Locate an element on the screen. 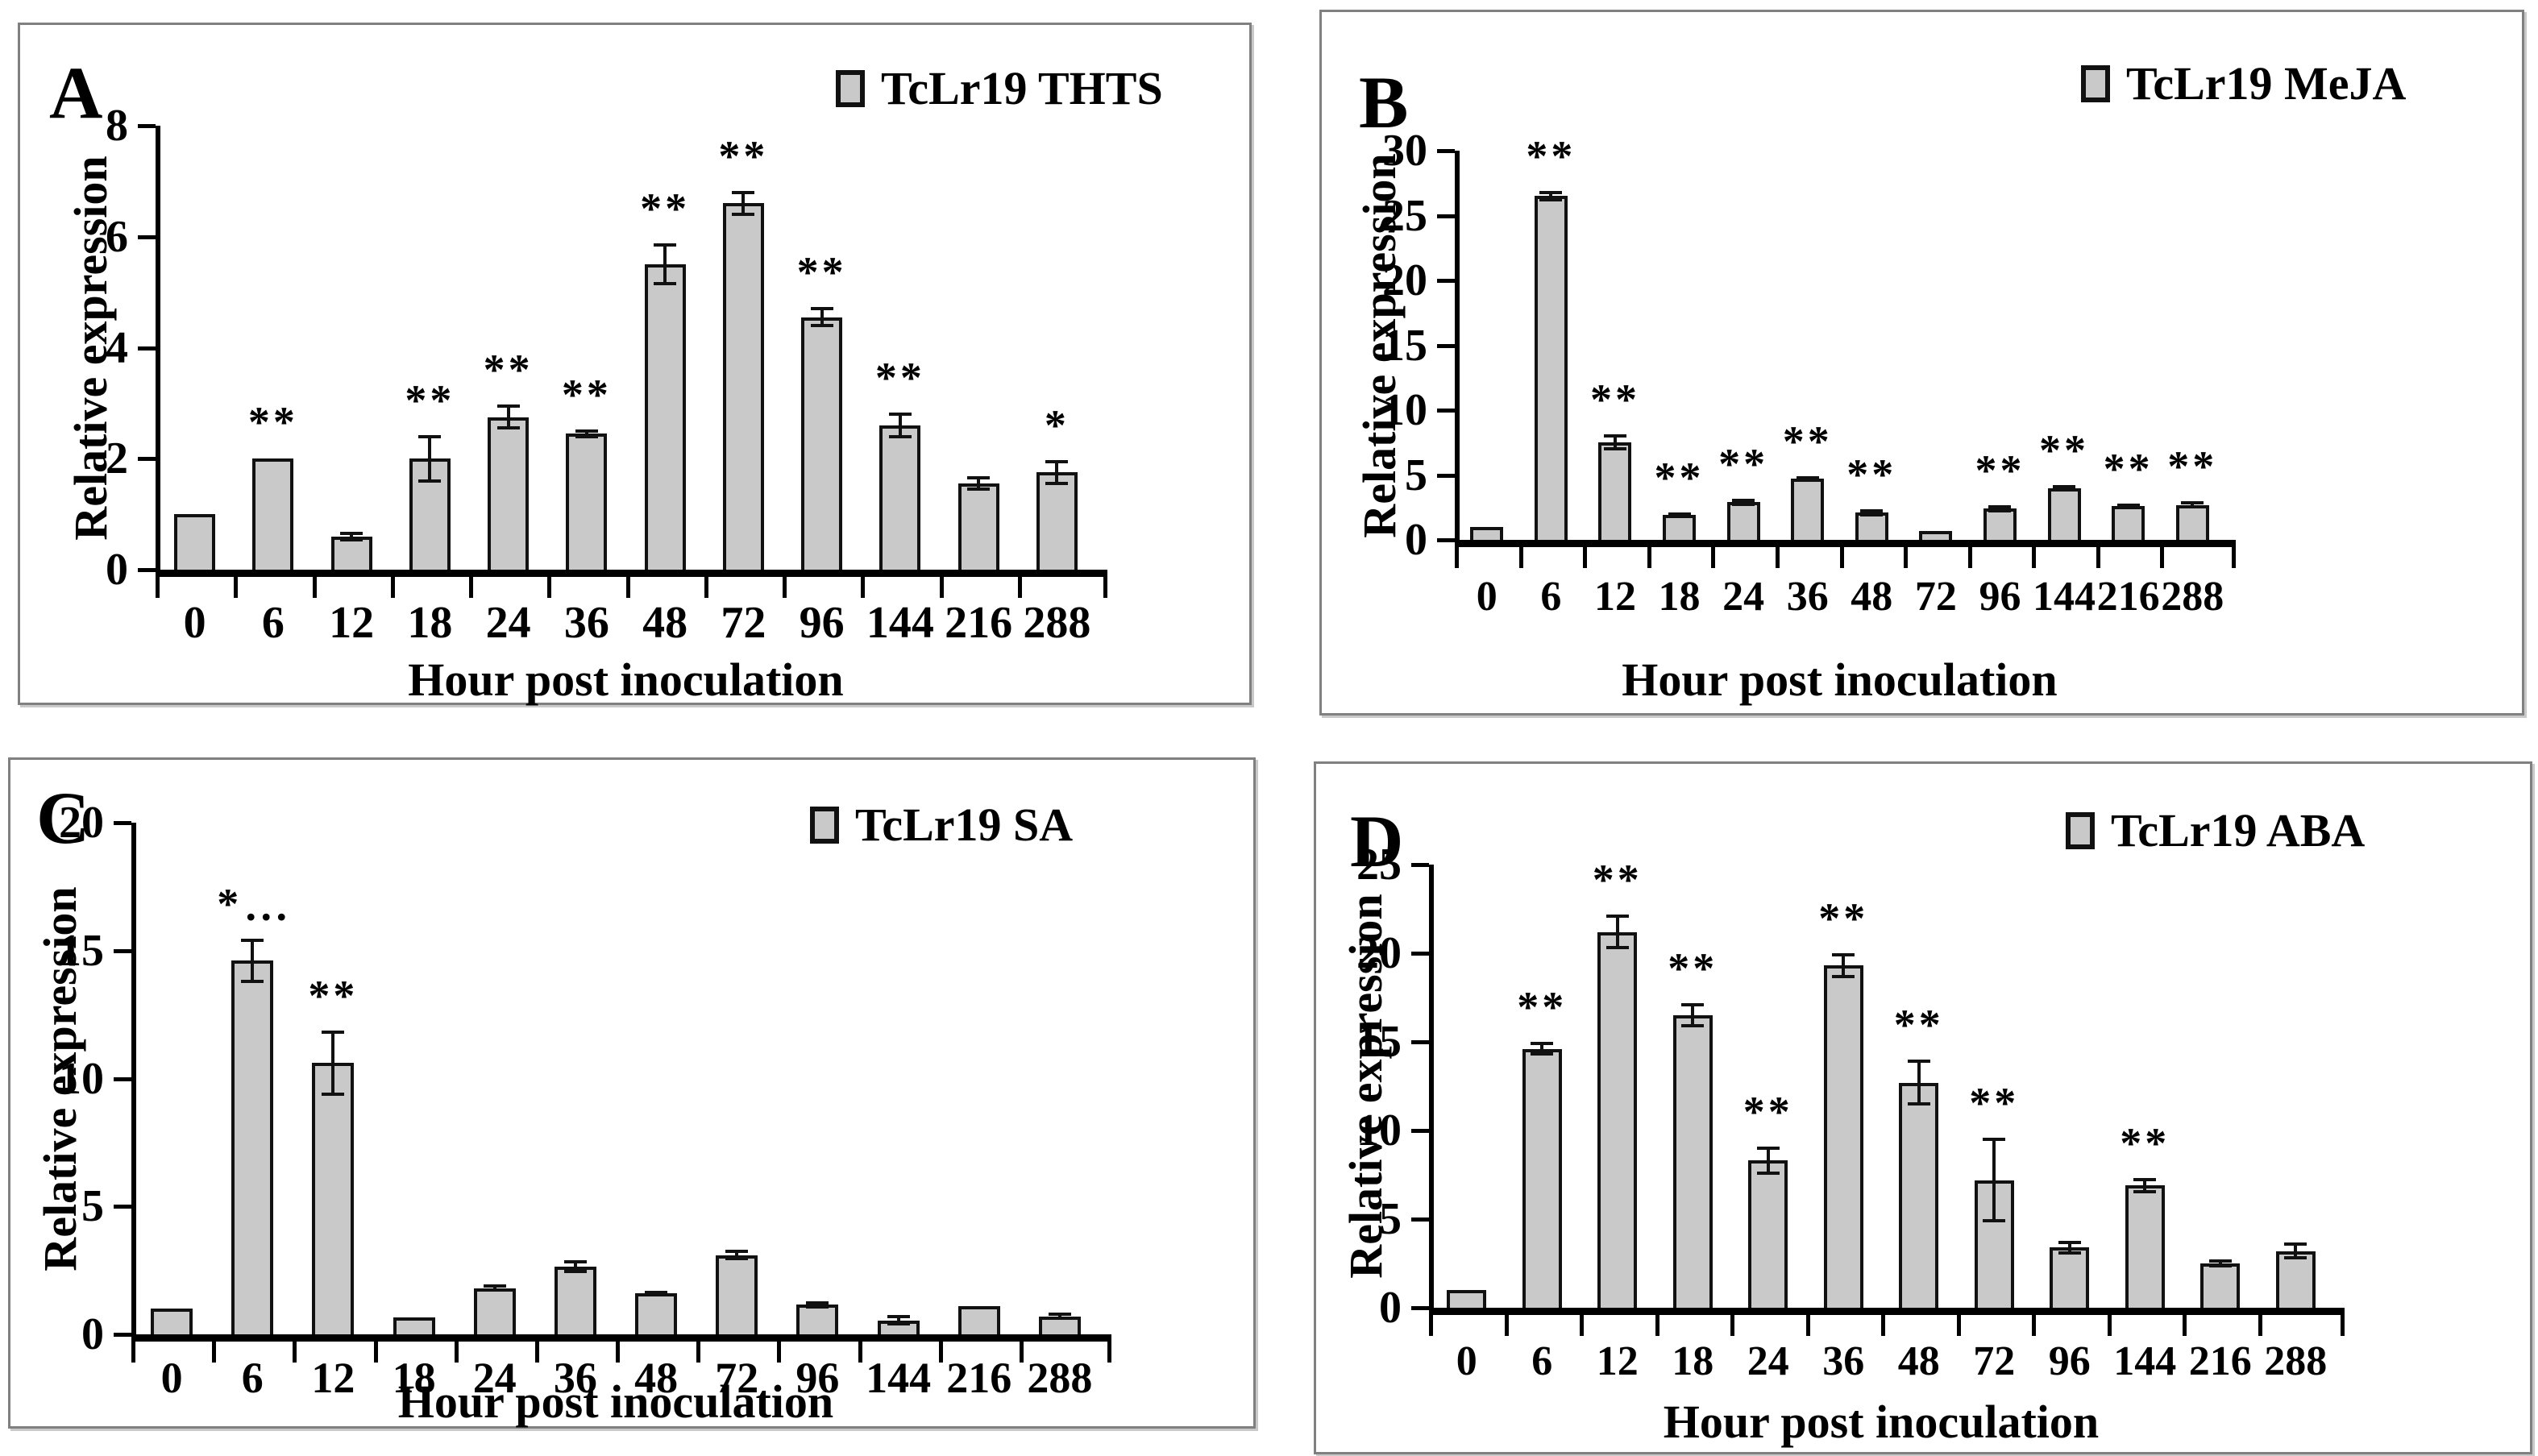  y-tick-label: 15 is located at coordinates (1404, 345).